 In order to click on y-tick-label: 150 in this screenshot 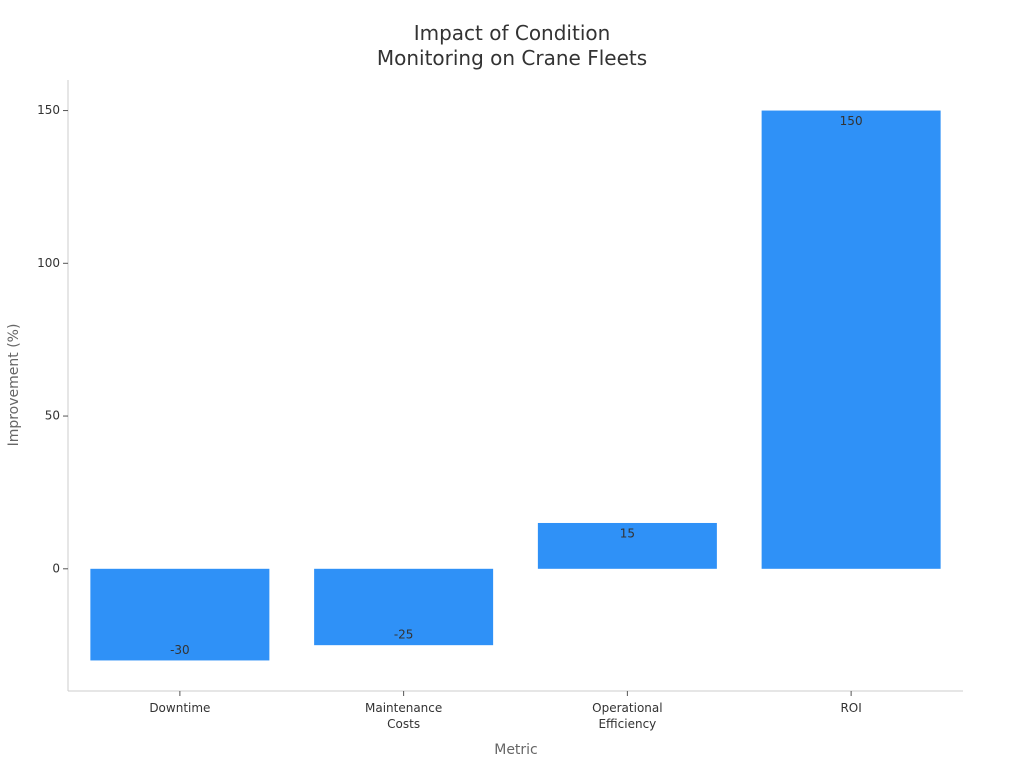, I will do `click(48, 110)`.